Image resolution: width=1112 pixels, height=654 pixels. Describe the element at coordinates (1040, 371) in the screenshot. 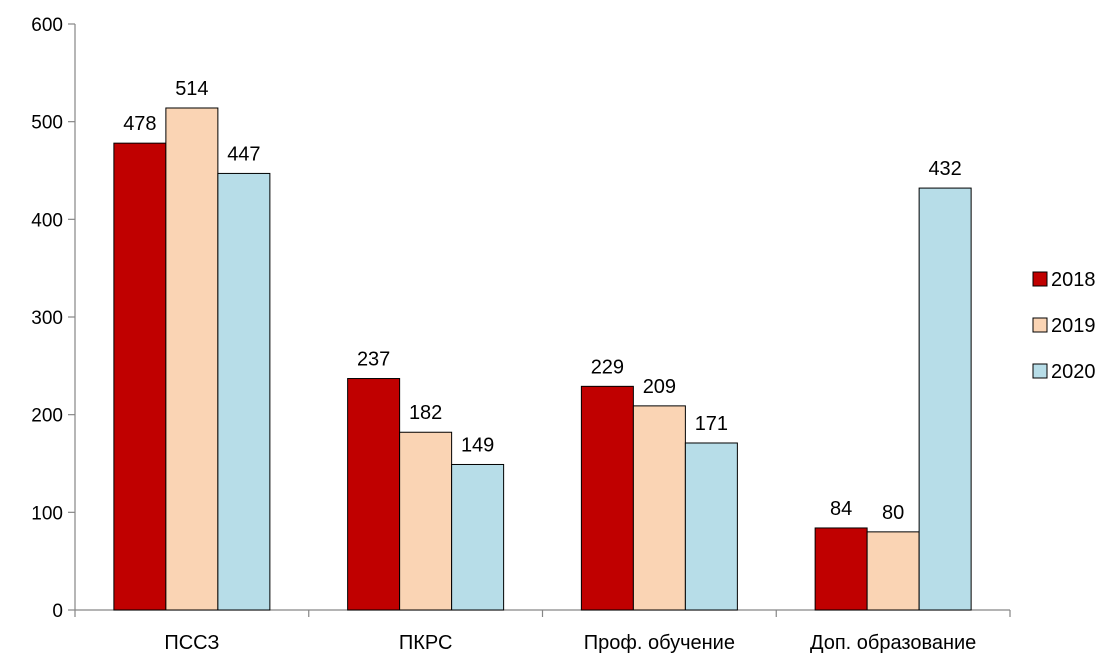

I see `legend-swatch-2020` at that location.